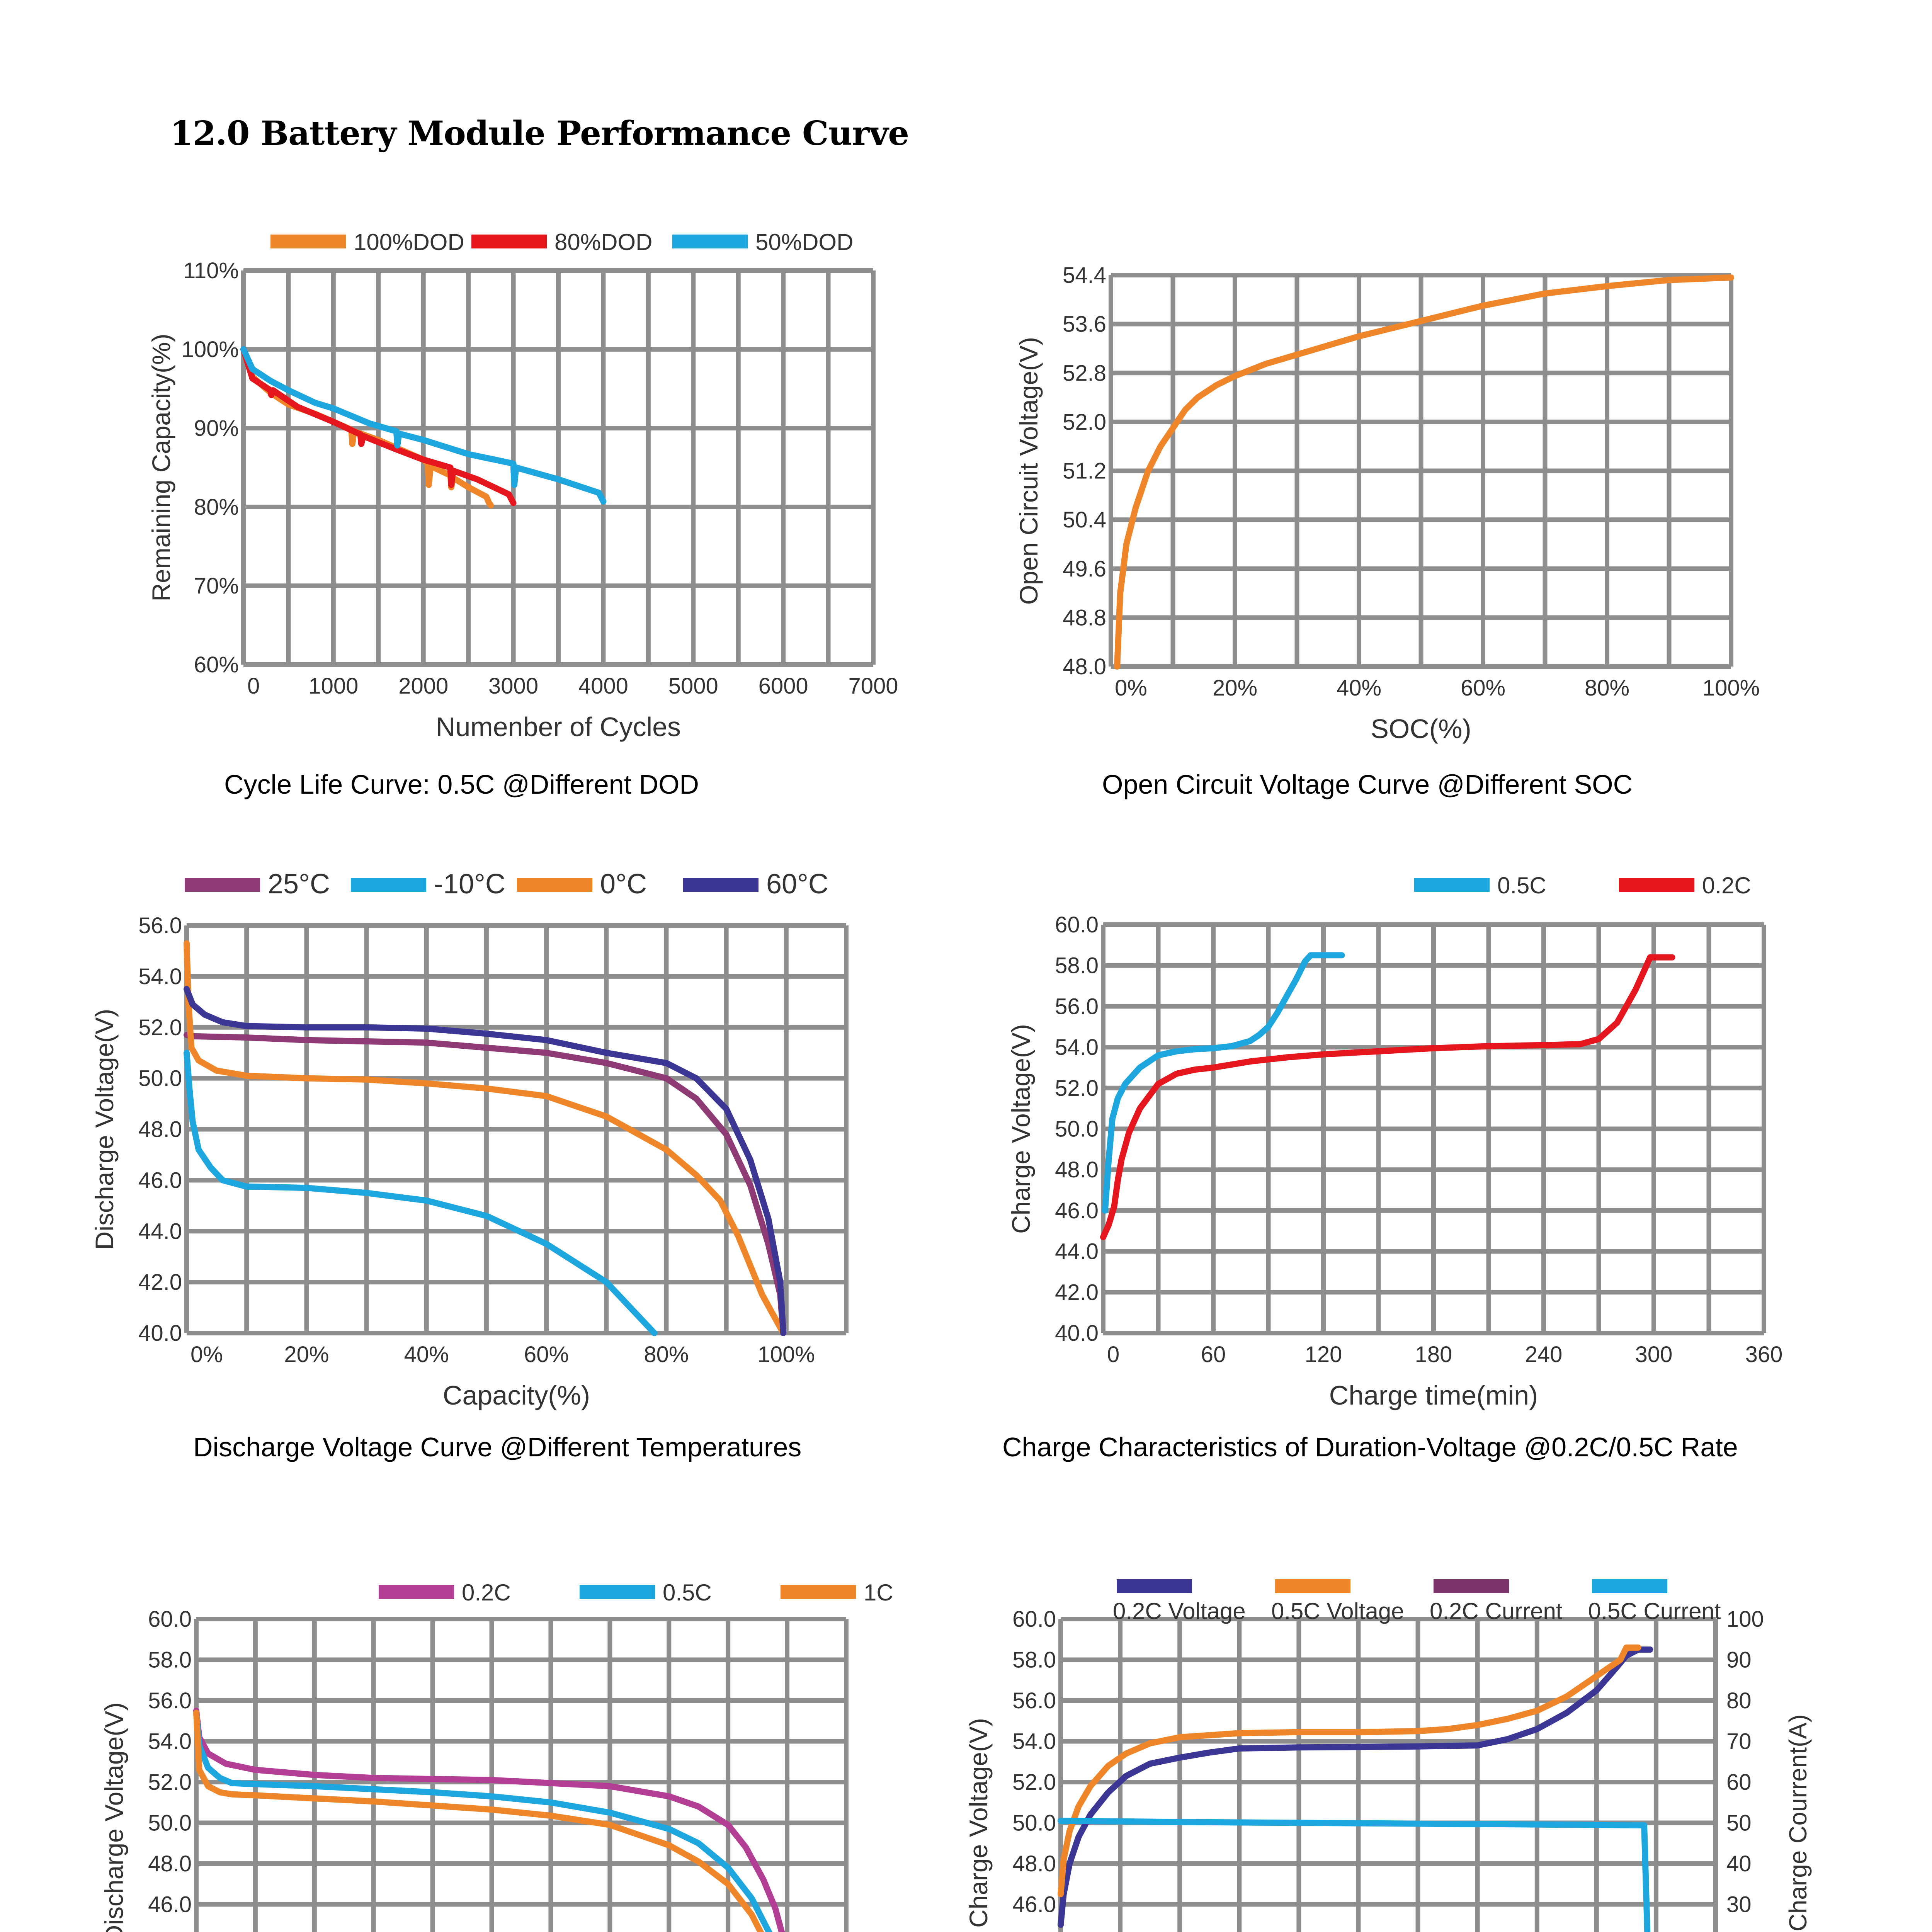 This screenshot has height=1932, width=1932. What do you see at coordinates (797, 885) in the screenshot?
I see `legend-label: 60°C` at bounding box center [797, 885].